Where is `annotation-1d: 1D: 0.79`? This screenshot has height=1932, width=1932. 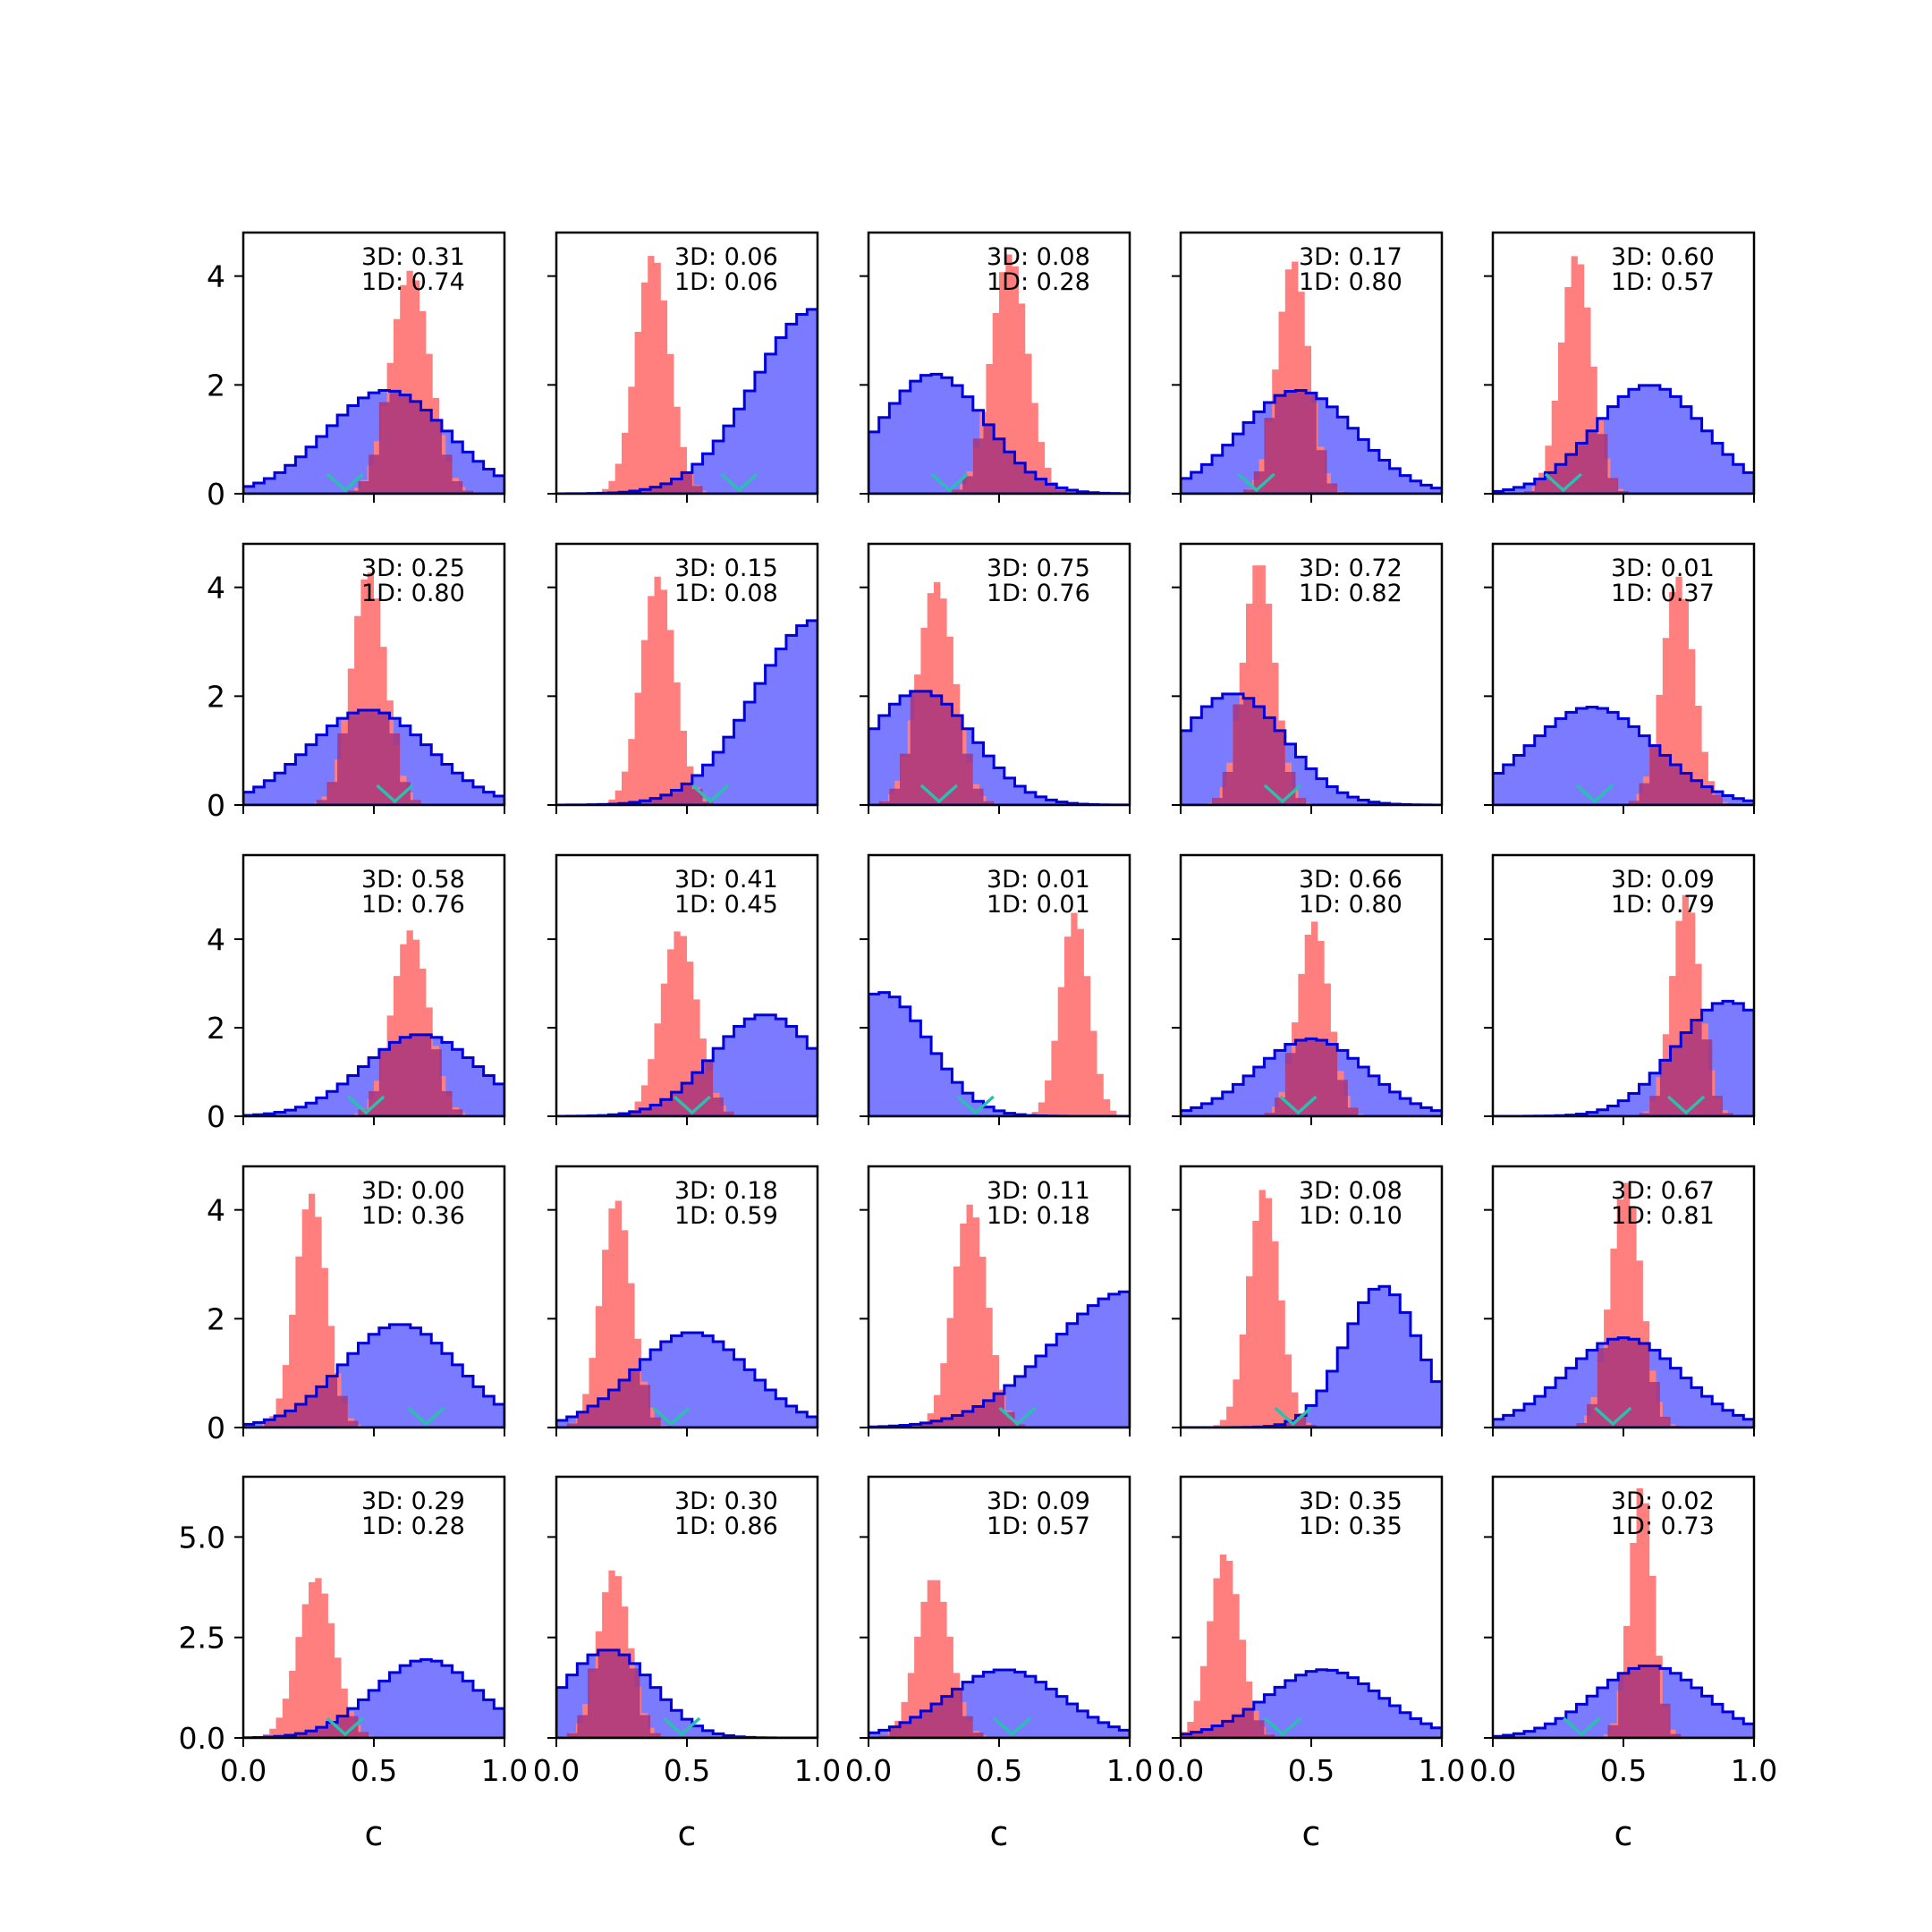 annotation-1d: 1D: 0.79 is located at coordinates (1663, 905).